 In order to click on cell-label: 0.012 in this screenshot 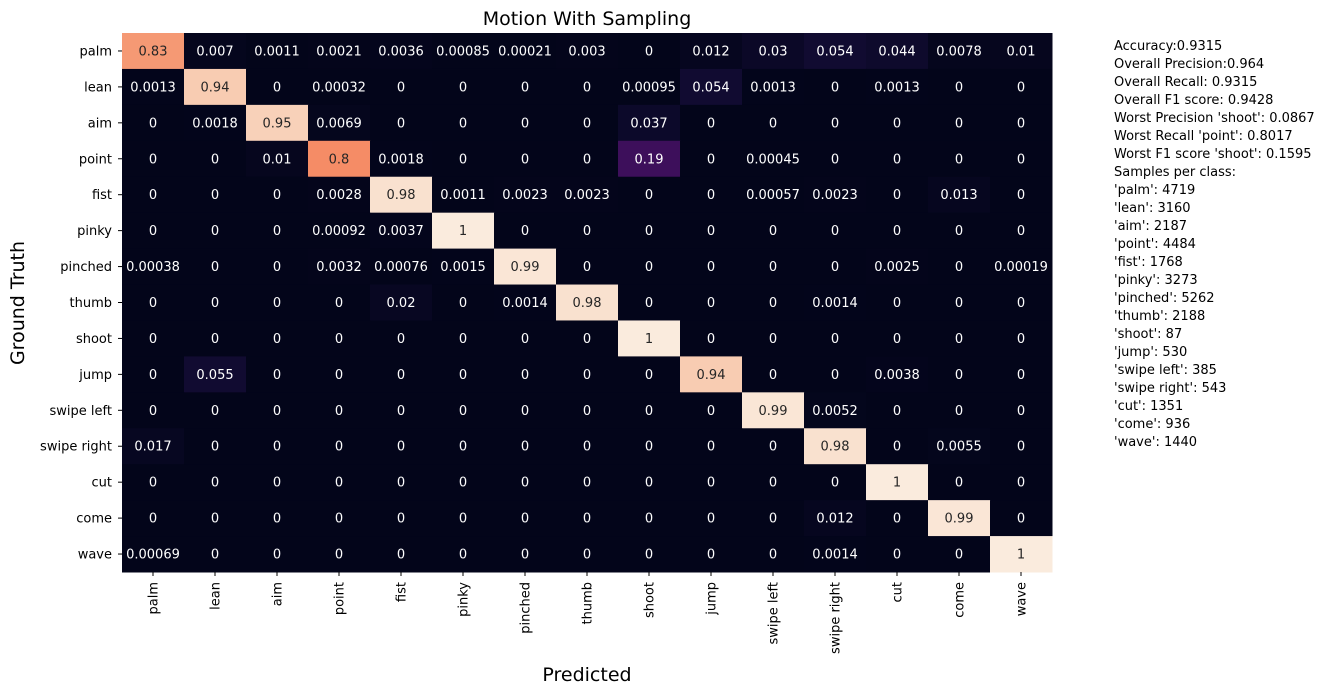, I will do `click(710, 51)`.